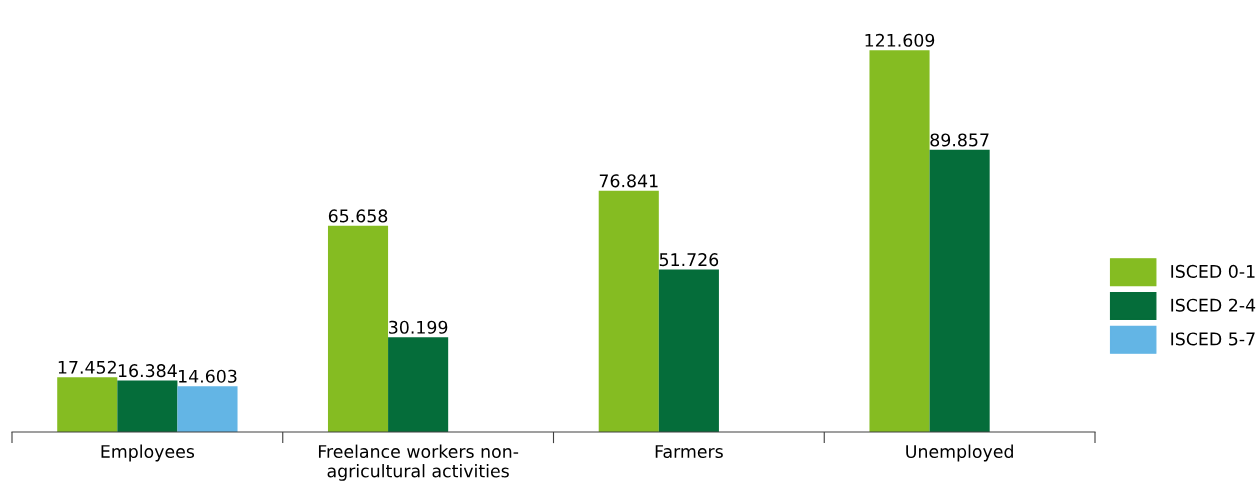 The height and width of the screenshot is (502, 1260). I want to click on data-label: 76.841, so click(628, 181).